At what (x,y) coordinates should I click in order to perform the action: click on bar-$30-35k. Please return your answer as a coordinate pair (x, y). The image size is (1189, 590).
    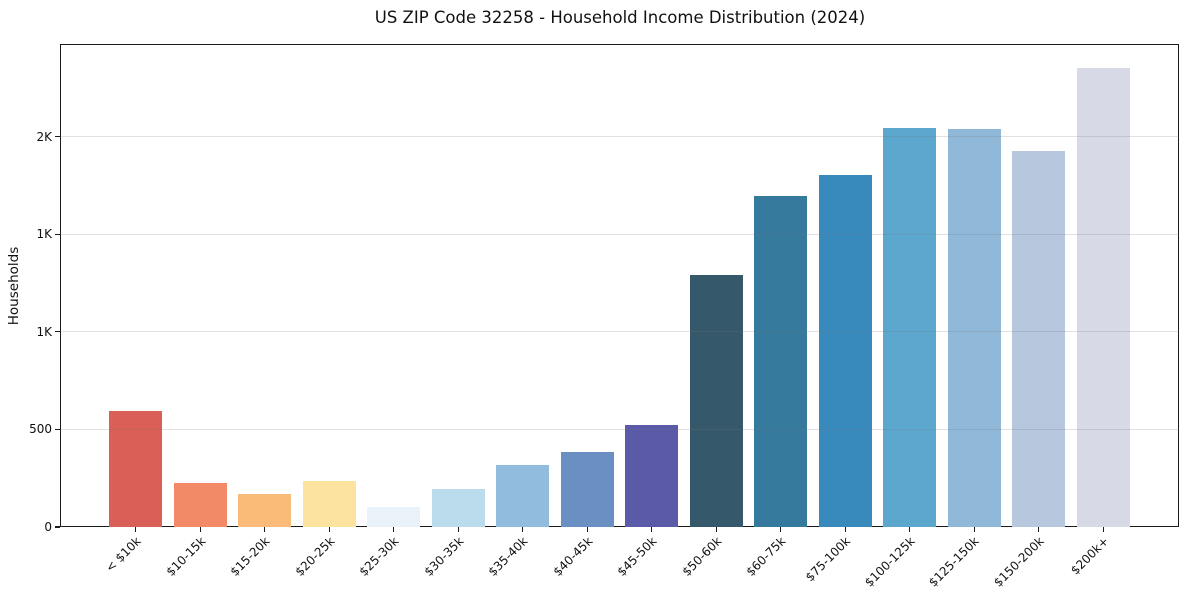
    Looking at the image, I should click on (458, 507).